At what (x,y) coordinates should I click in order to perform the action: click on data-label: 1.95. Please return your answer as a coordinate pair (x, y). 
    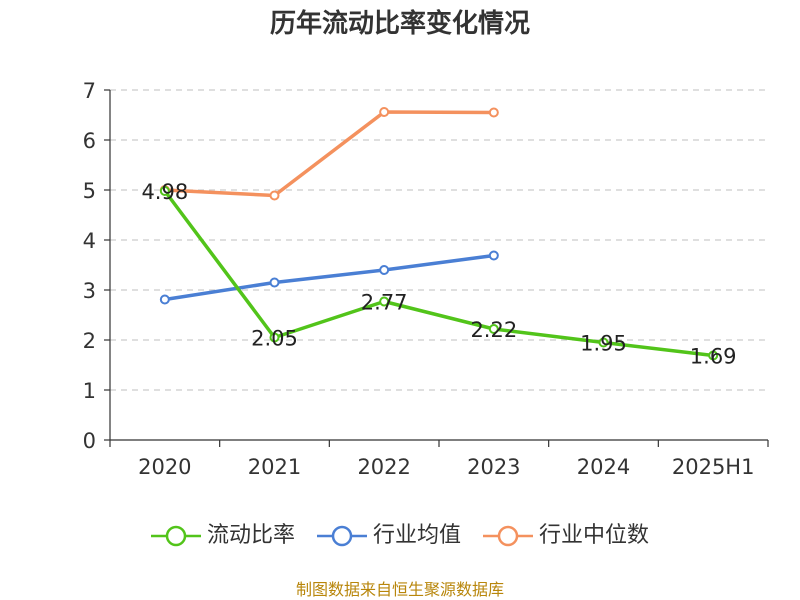
    Looking at the image, I should click on (603, 344).